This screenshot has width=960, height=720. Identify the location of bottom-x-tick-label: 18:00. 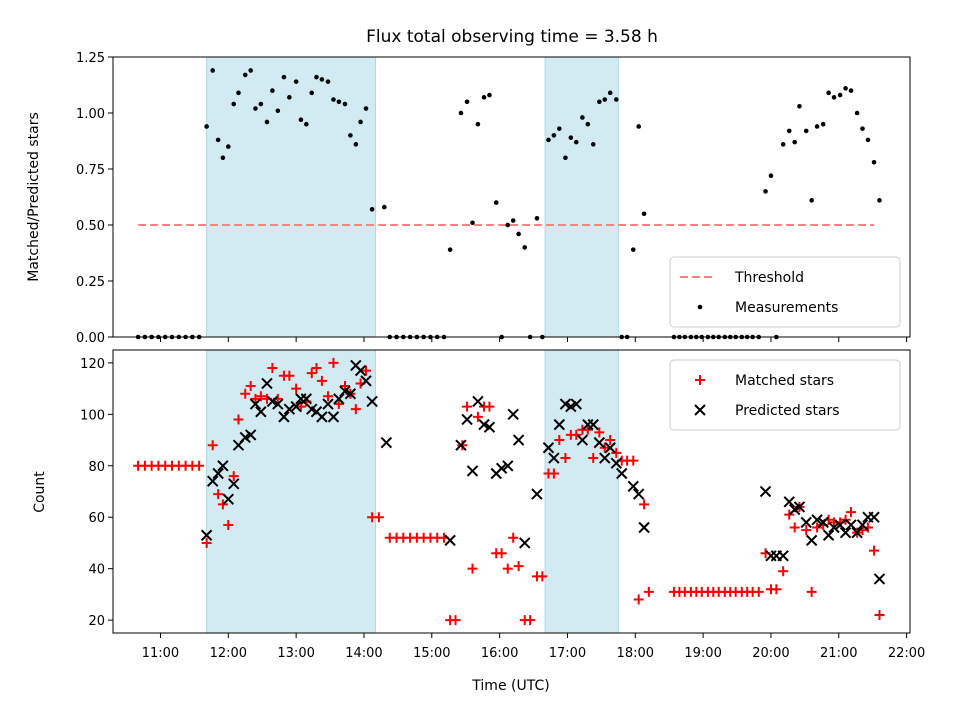
(635, 653).